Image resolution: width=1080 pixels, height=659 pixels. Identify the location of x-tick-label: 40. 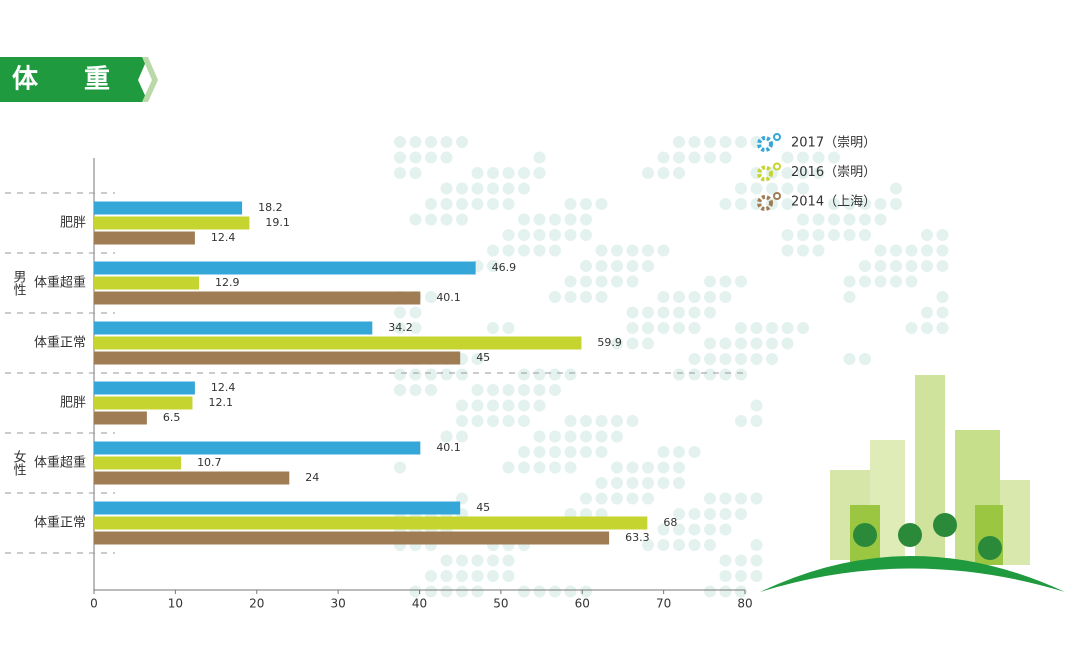
(419, 604).